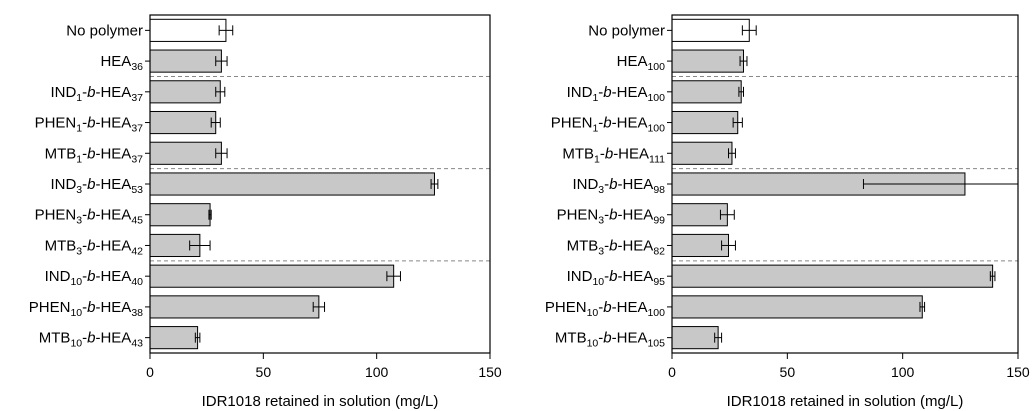 This screenshot has height=411, width=1033. Describe the element at coordinates (616, 278) in the screenshot. I see `category-label: IND10-b-HEA95` at that location.